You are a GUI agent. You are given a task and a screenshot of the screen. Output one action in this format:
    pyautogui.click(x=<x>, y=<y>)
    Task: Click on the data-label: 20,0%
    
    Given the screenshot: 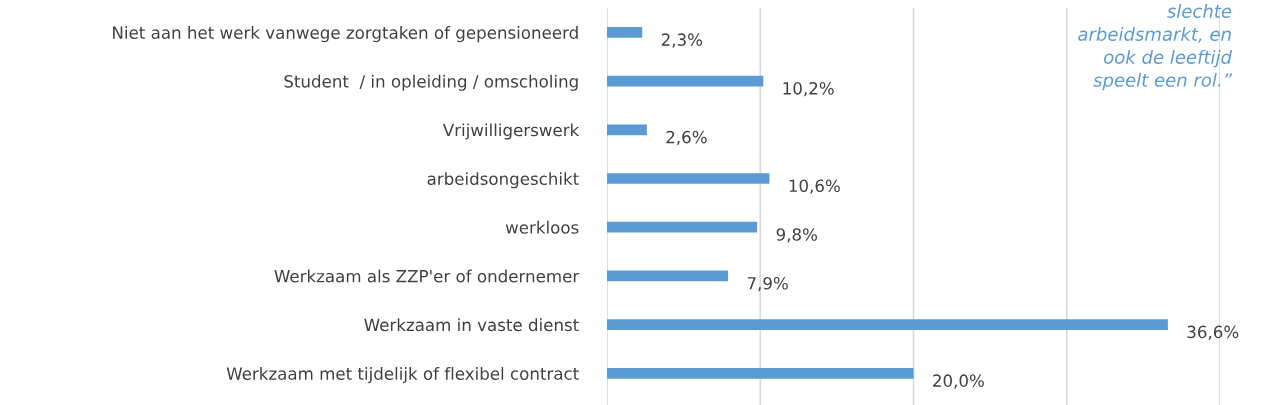 What is the action you would take?
    pyautogui.click(x=958, y=381)
    